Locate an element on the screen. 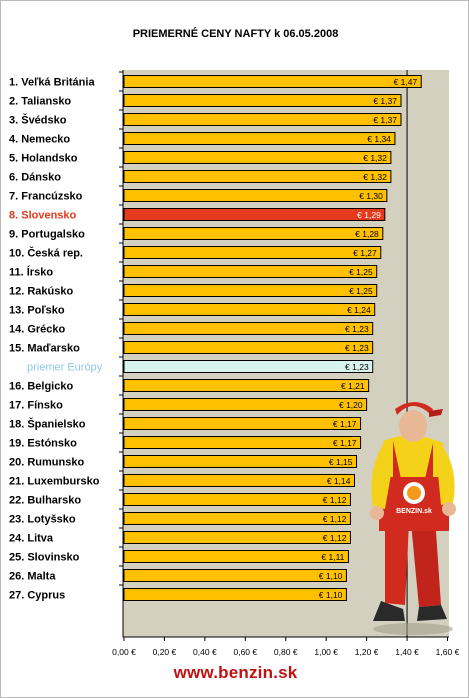  mascot-shoe-left is located at coordinates (389, 611).